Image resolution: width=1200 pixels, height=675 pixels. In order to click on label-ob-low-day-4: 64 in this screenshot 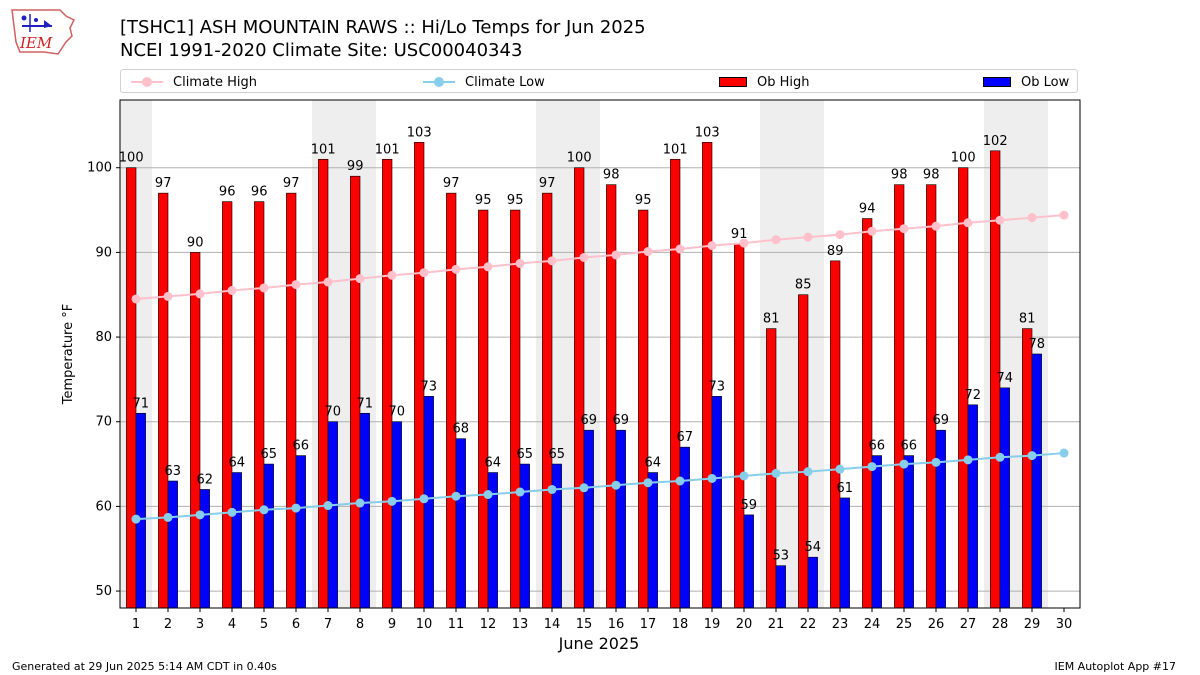, I will do `click(237, 463)`.